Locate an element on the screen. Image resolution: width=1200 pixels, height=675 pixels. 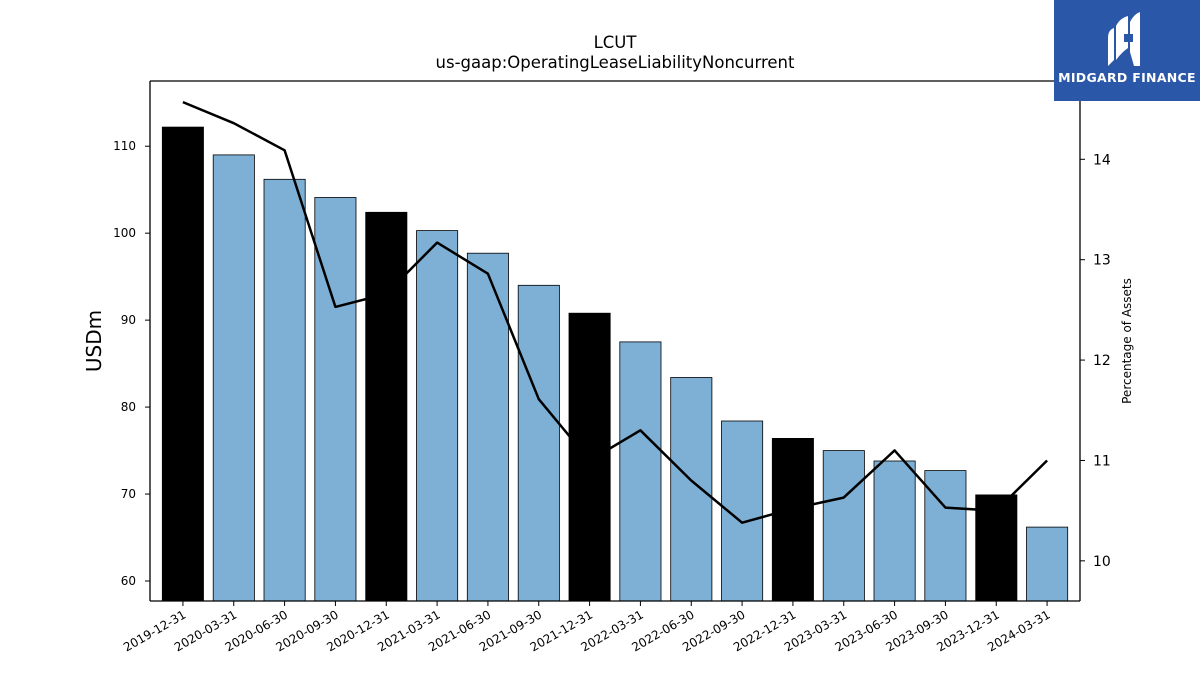
chart-title: LCUT is located at coordinates (616, 42).